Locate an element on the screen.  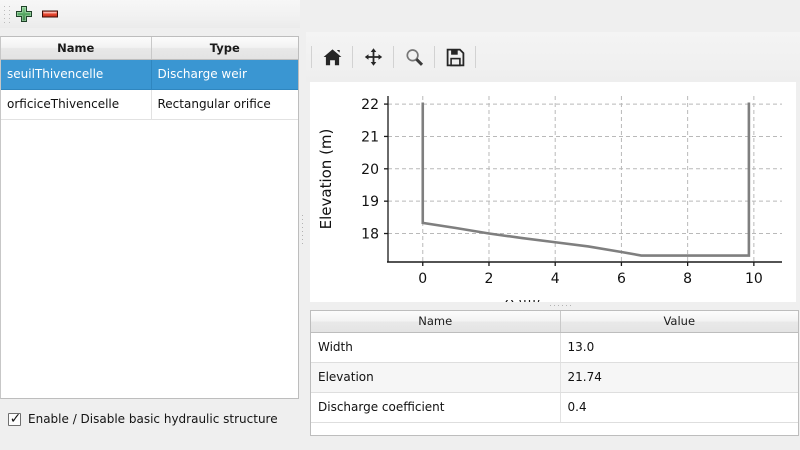
axis-tick-label-x: 4 is located at coordinates (555, 279).